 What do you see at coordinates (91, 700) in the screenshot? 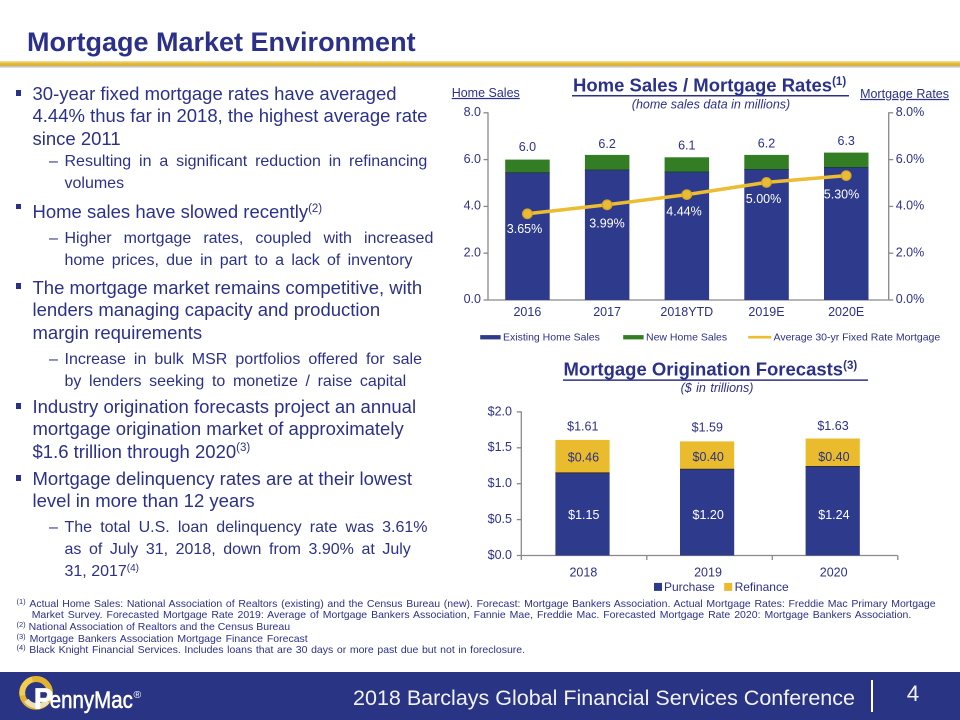
I see `svg-text: ennyMac` at bounding box center [91, 700].